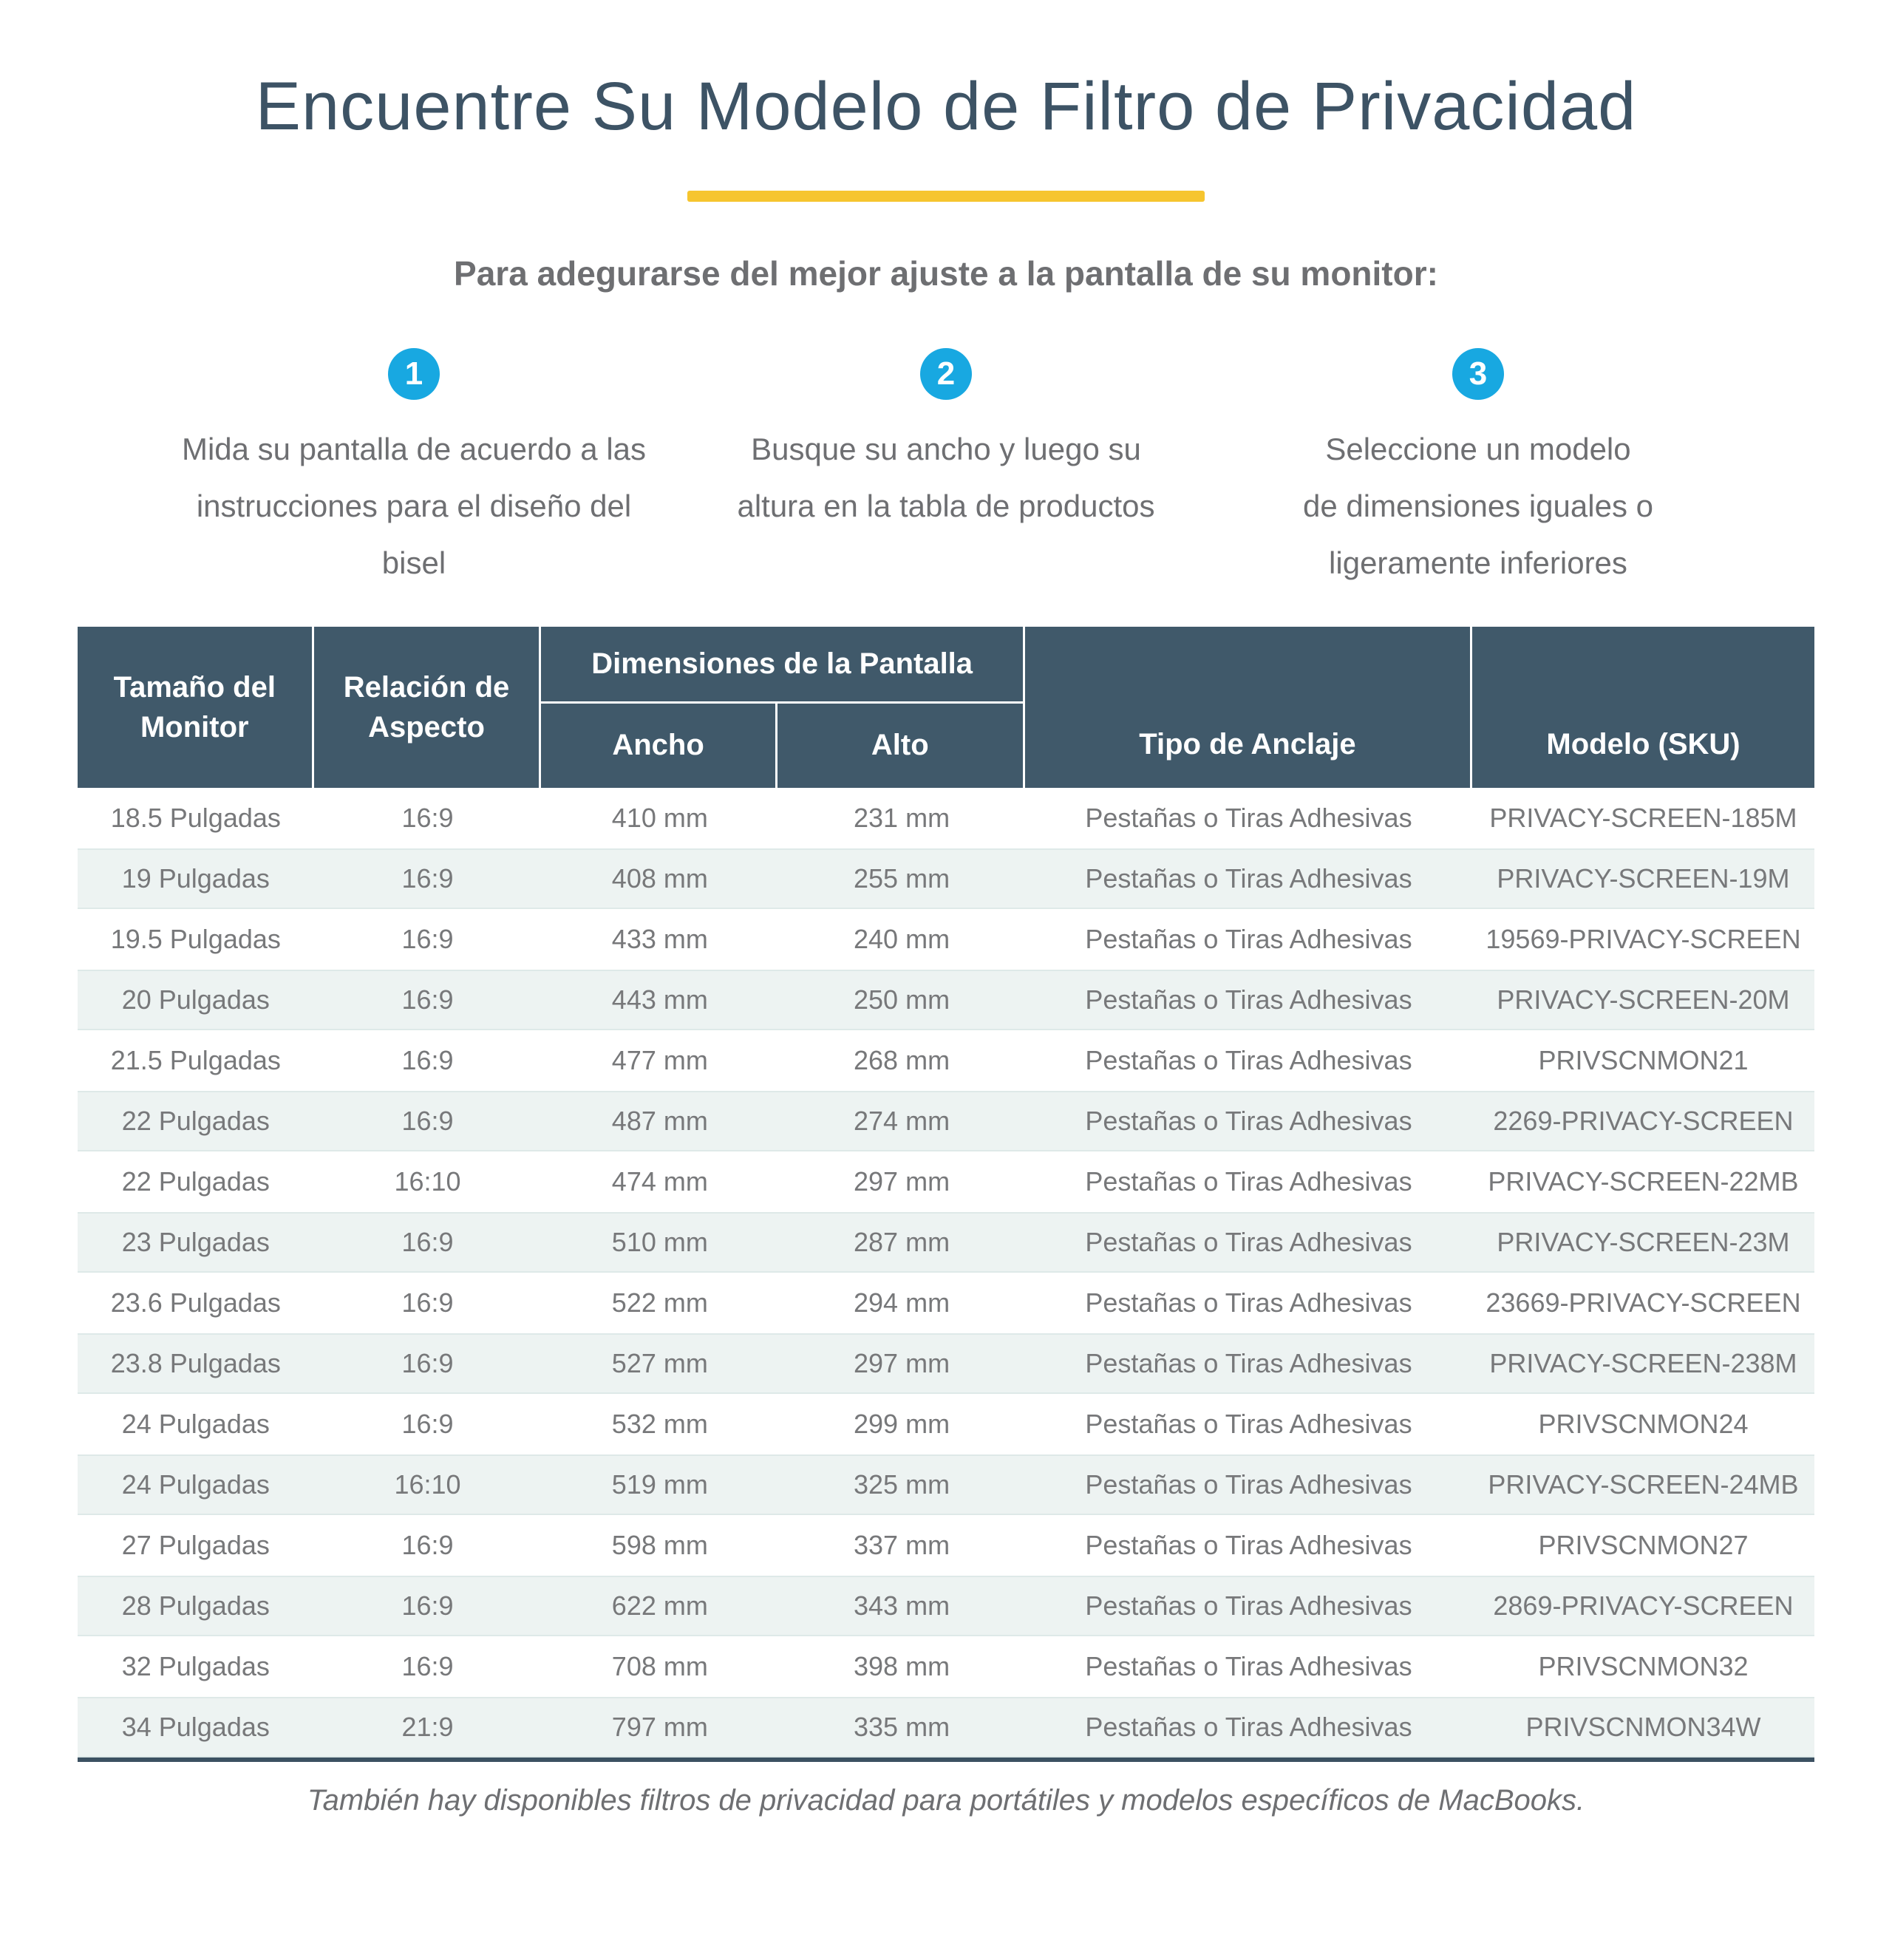 The image size is (1892, 1960). I want to click on cell-monitor-size: 34 Pulgadas, so click(195, 1726).